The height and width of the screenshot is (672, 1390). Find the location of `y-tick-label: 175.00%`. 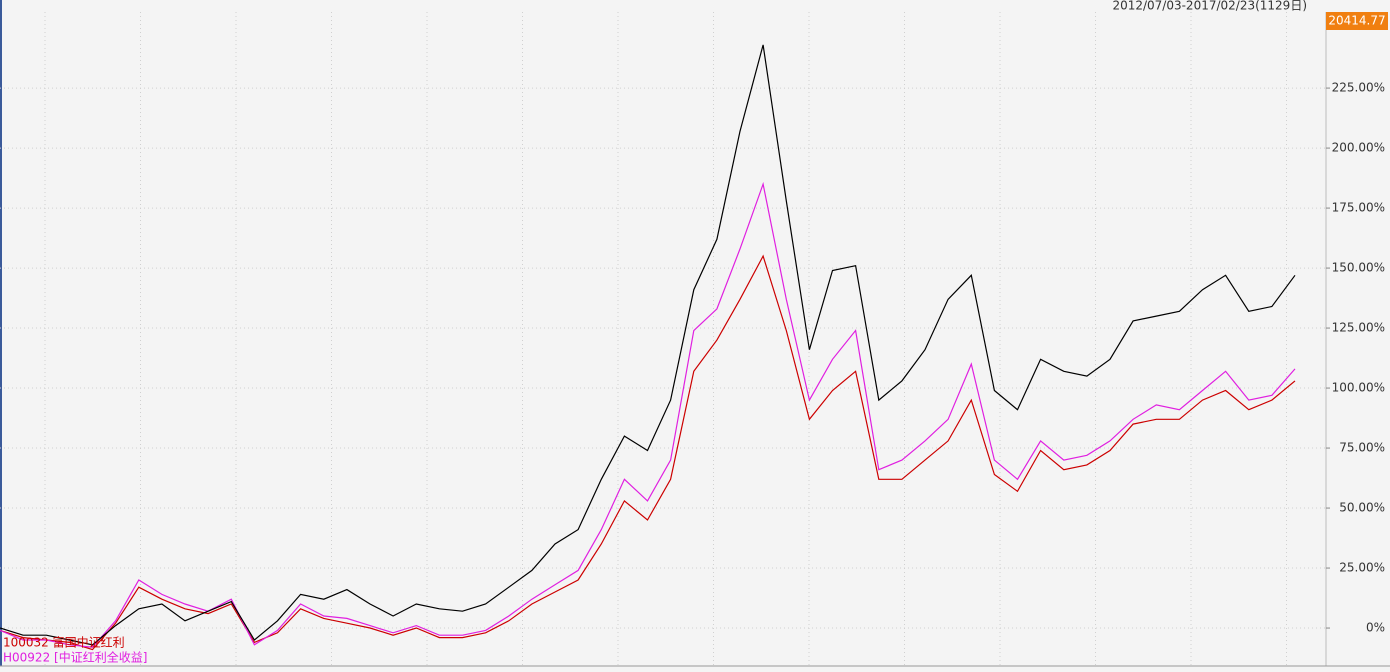

y-tick-label: 175.00% is located at coordinates (1358, 208).